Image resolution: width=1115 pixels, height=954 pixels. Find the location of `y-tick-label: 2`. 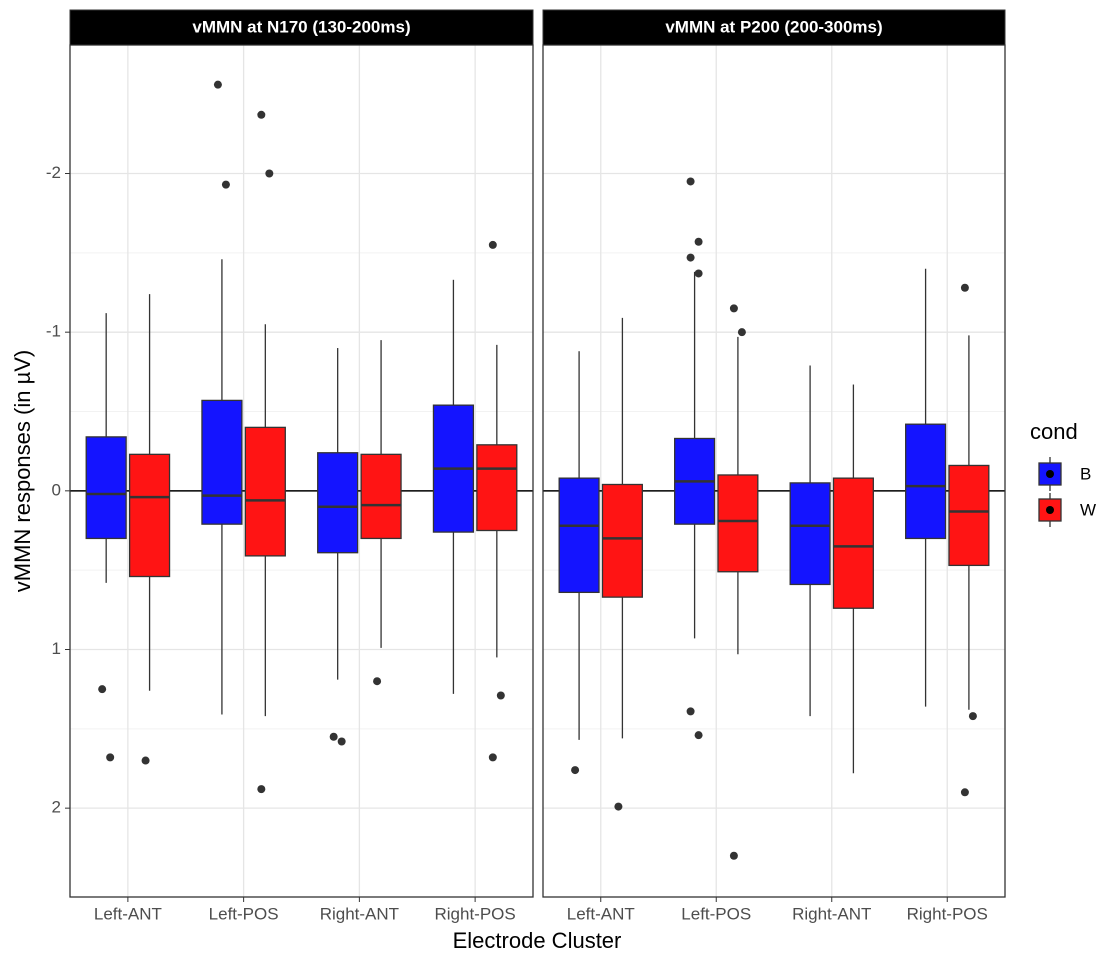

y-tick-label: 2 is located at coordinates (56, 807).